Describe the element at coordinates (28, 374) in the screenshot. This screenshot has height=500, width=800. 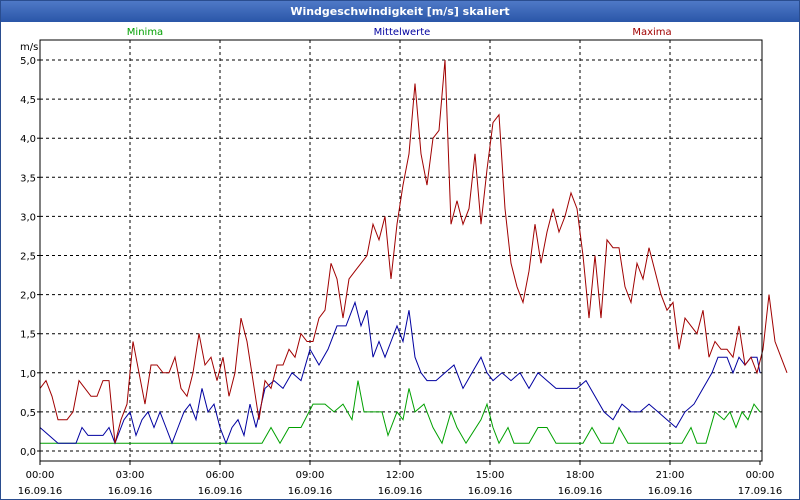
I see `y-tick-label: 1,0` at that location.